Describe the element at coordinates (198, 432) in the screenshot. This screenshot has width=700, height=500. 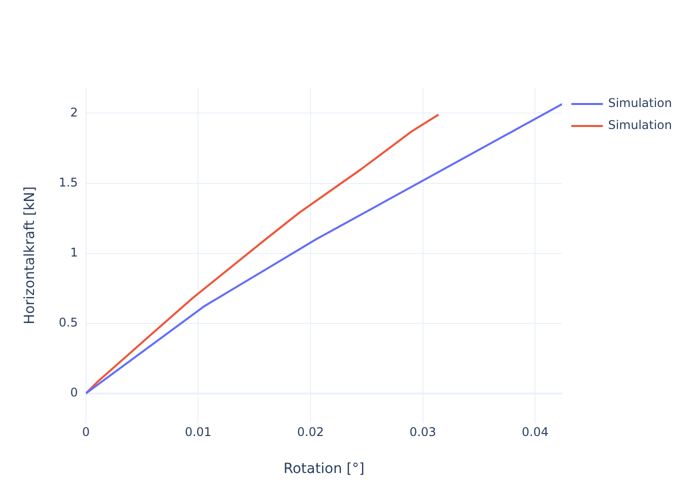
I see `x-tick-label: 0.01` at that location.